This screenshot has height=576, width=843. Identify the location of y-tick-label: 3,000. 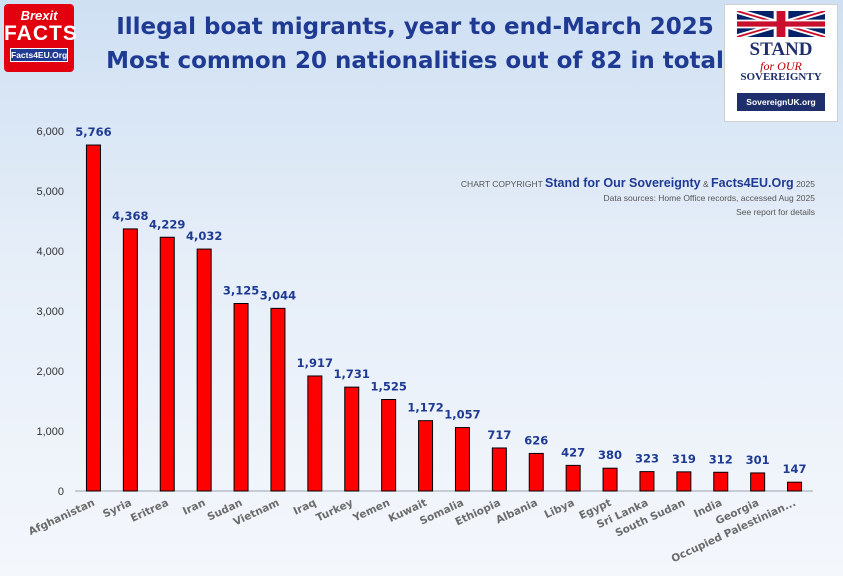
(50, 312).